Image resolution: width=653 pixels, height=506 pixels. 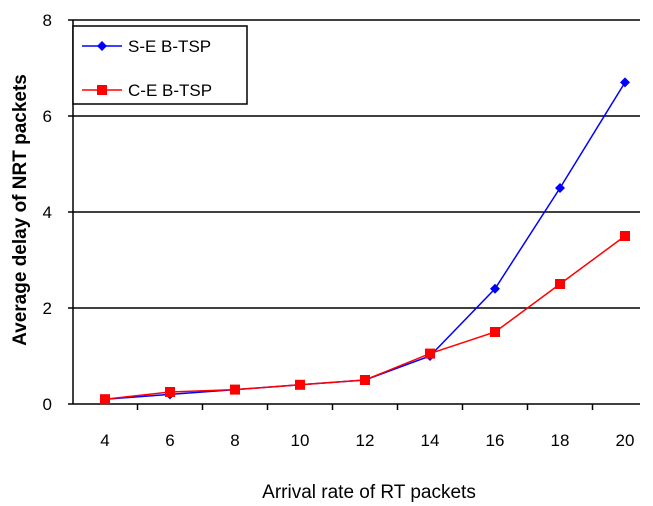 What do you see at coordinates (369, 492) in the screenshot?
I see `x-axis-title: Arrival rate of RT packets` at bounding box center [369, 492].